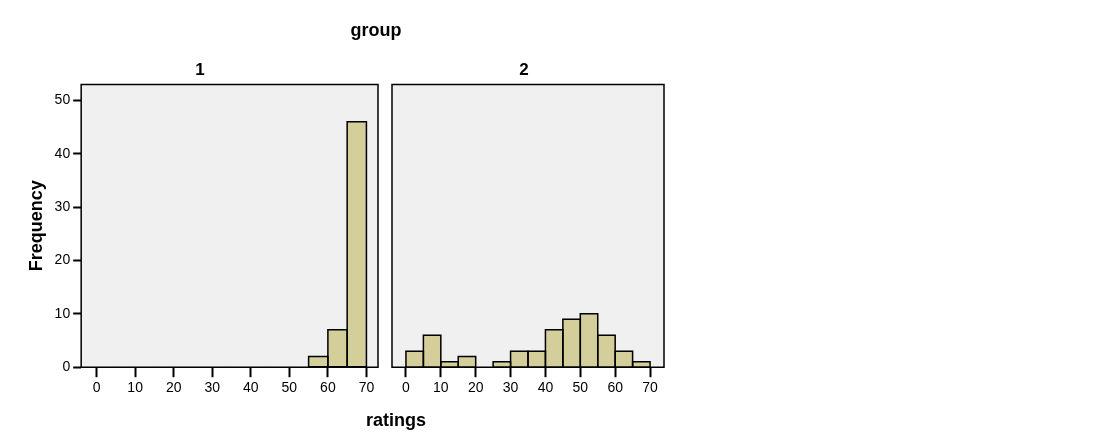 The width and height of the screenshot is (1110, 439). I want to click on y-tick-label: 20, so click(62, 259).